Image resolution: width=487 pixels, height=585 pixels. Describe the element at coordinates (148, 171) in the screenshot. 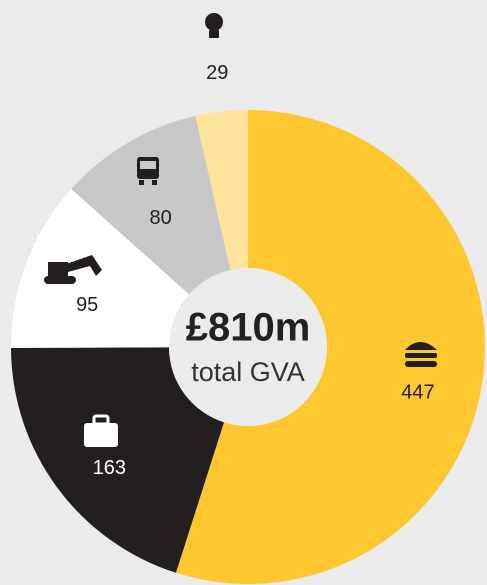

I see `icon-truck` at that location.